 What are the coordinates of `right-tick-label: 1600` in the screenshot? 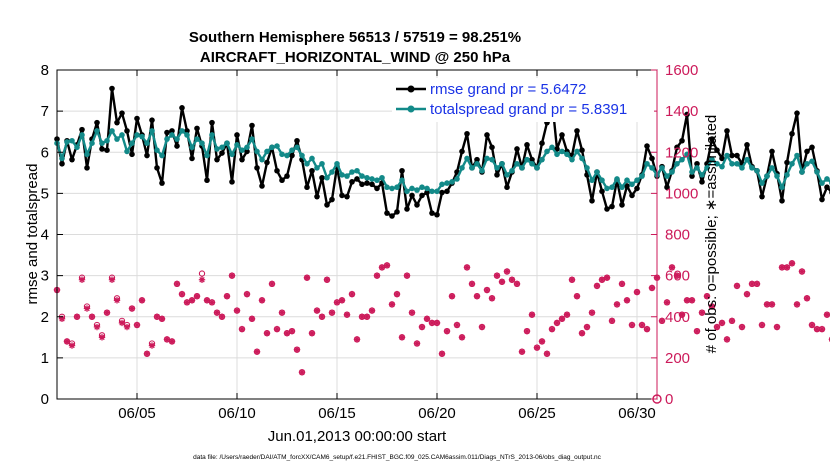 It's located at (681, 70).